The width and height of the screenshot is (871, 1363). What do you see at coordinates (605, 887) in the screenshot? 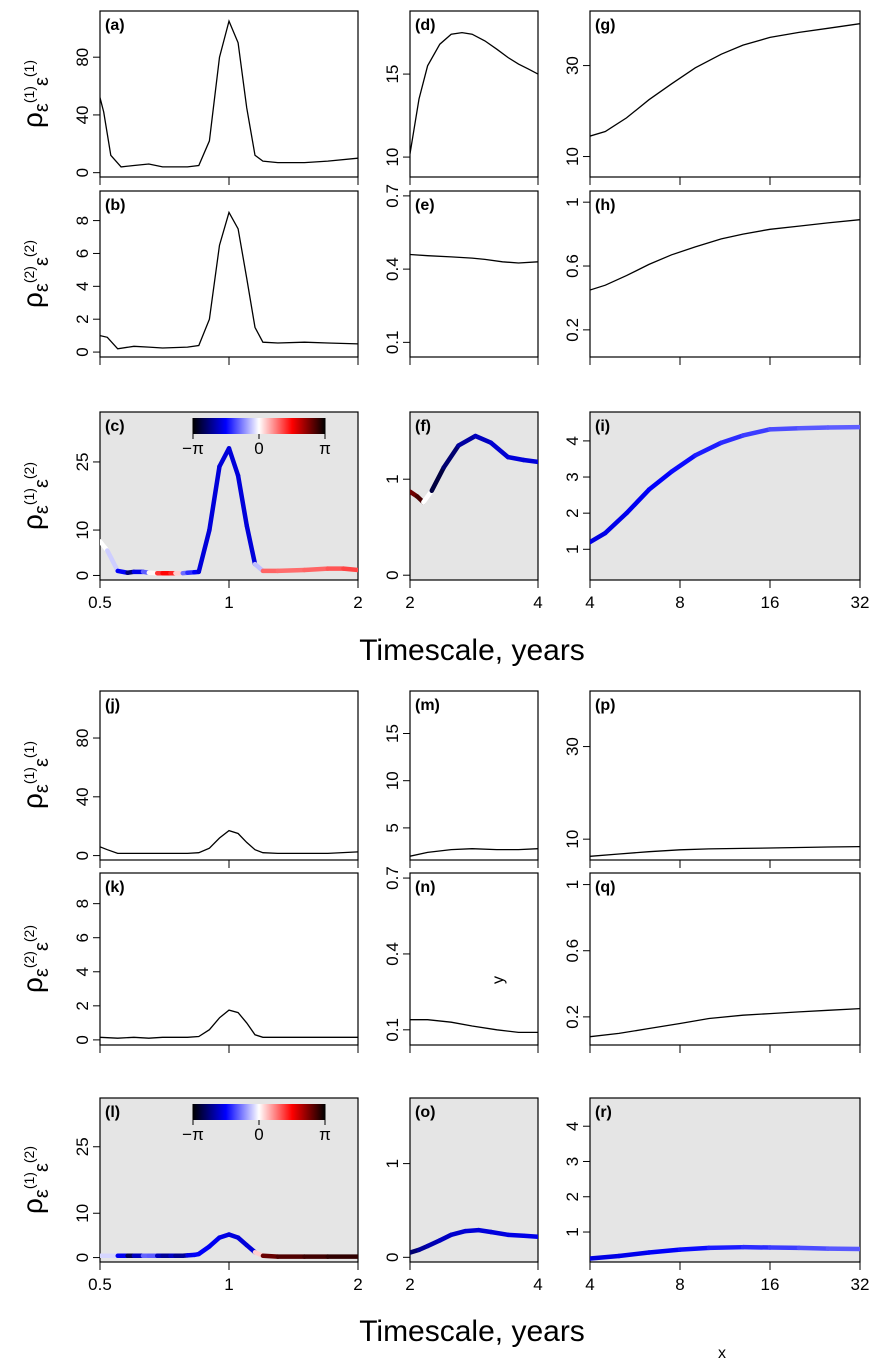
I see `panel-label: (q)` at bounding box center [605, 887].